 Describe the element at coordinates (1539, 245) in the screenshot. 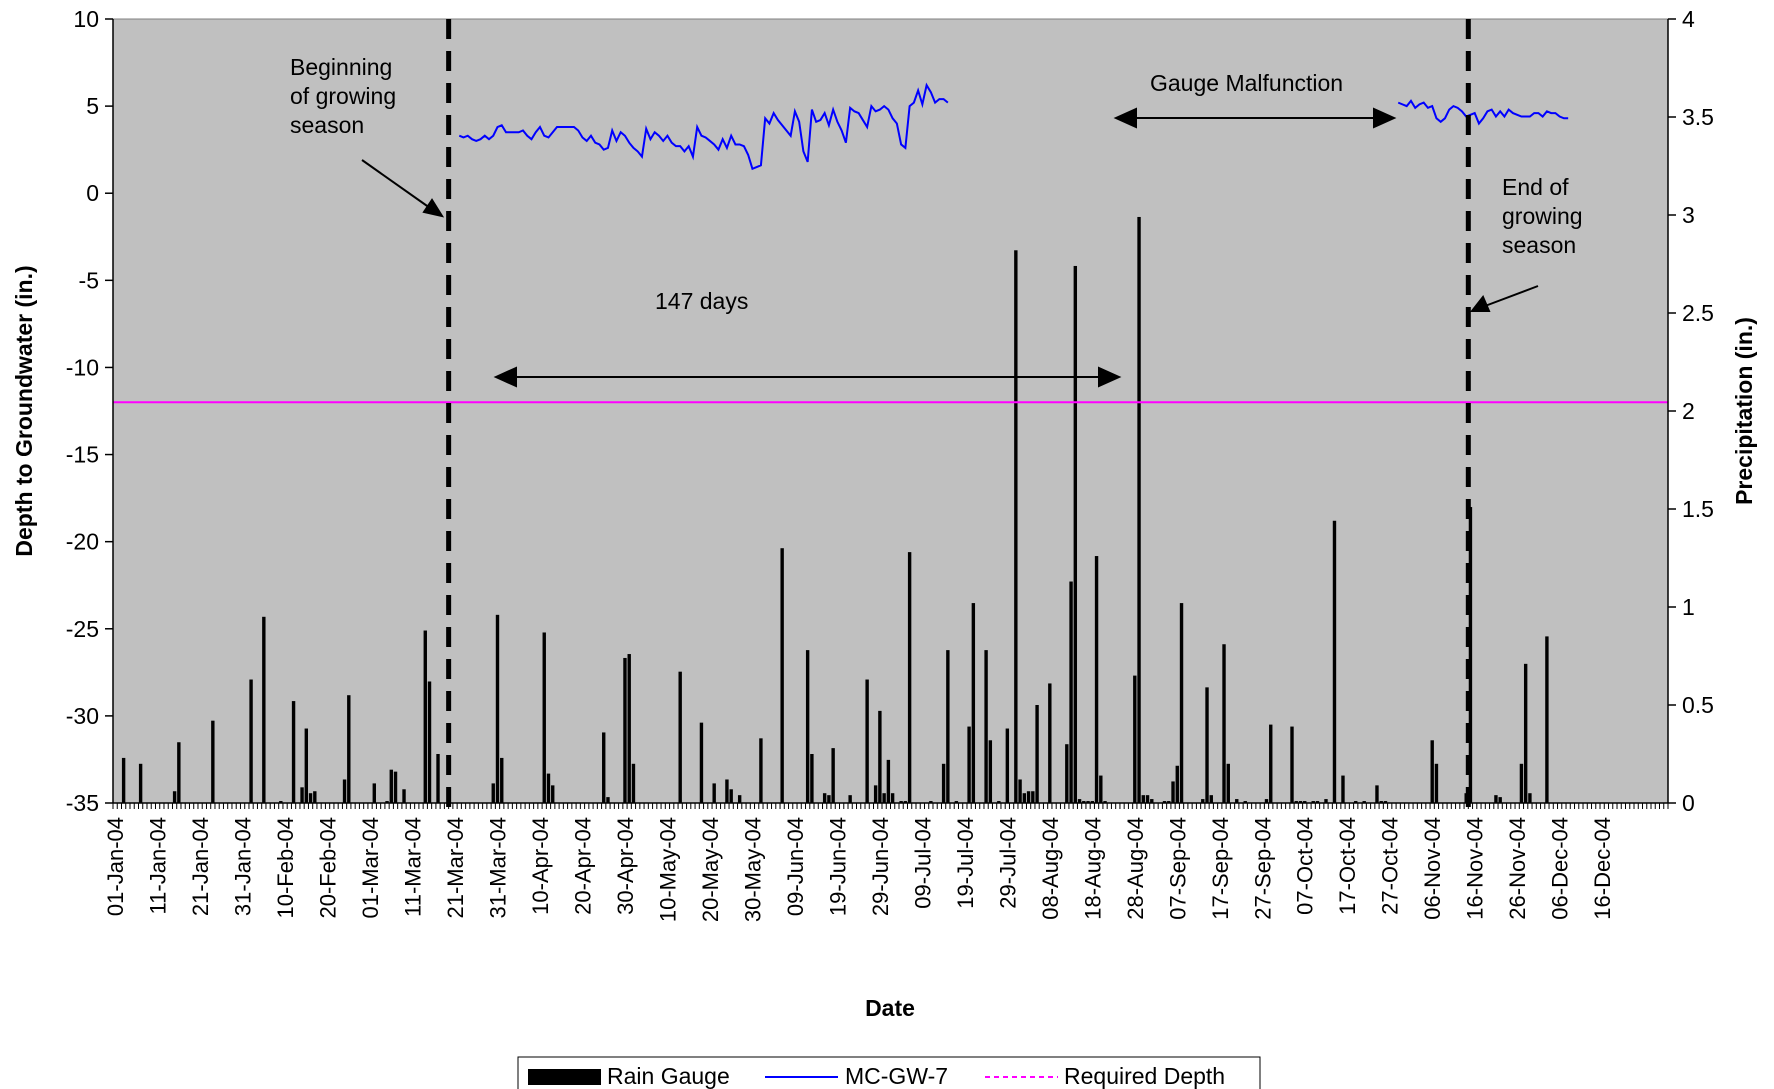

I see `annotation-end-line-3: season` at that location.